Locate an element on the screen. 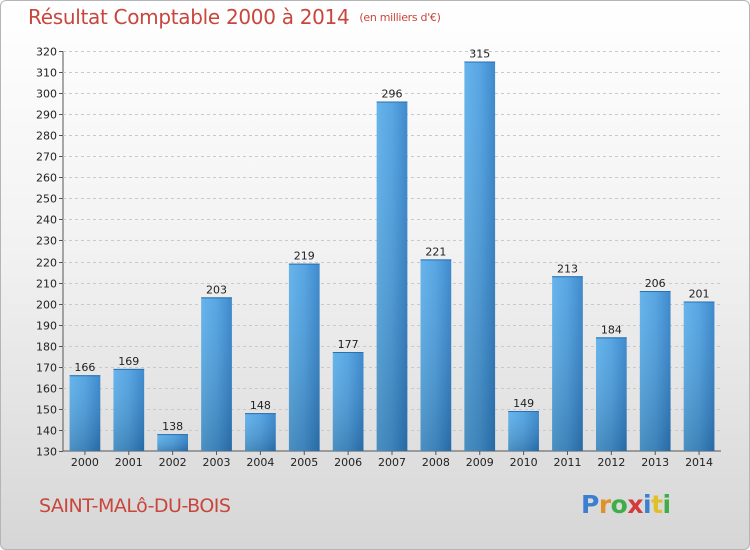 This screenshot has height=550, width=750. y-tick-label: 290 is located at coordinates (46, 115).